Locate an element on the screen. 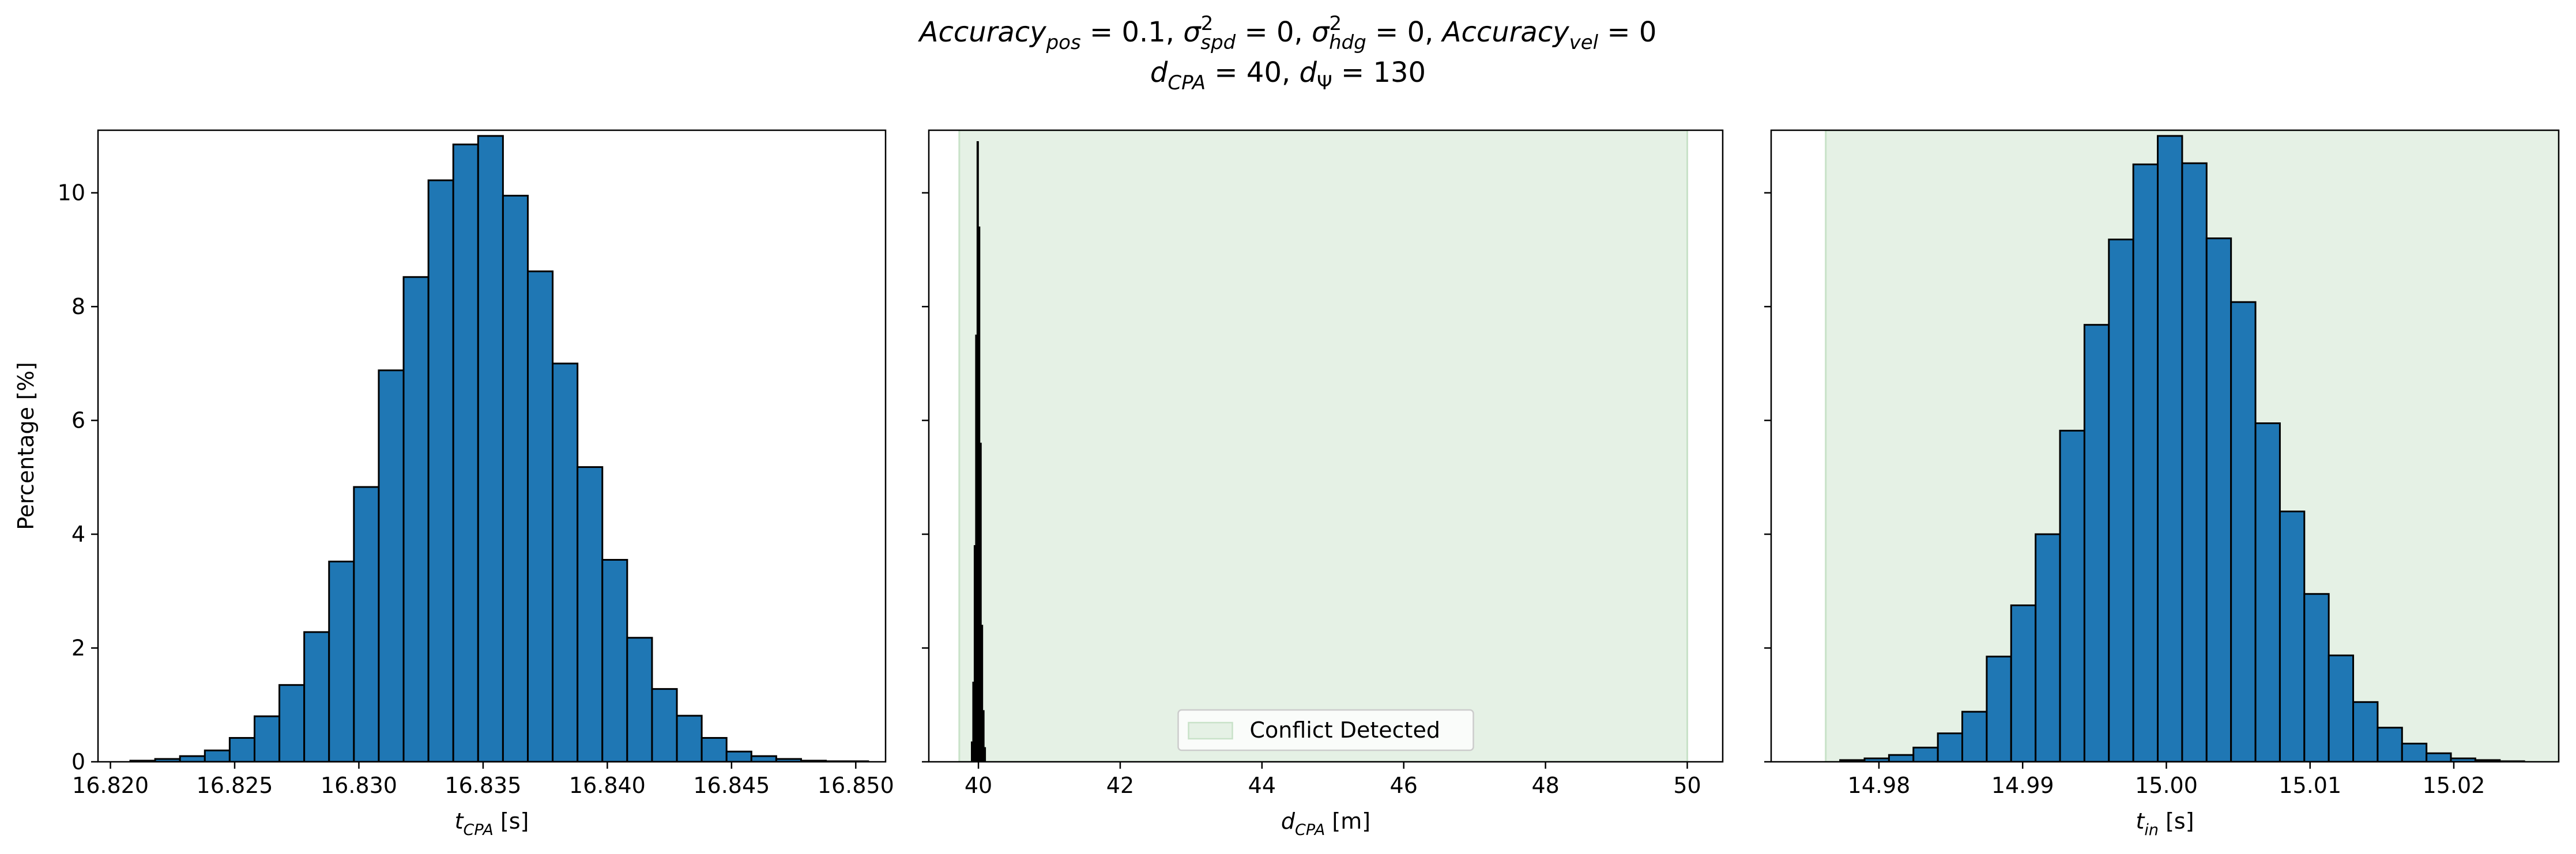 The width and height of the screenshot is (2576, 854). y-tick-label: 4 is located at coordinates (78, 534).